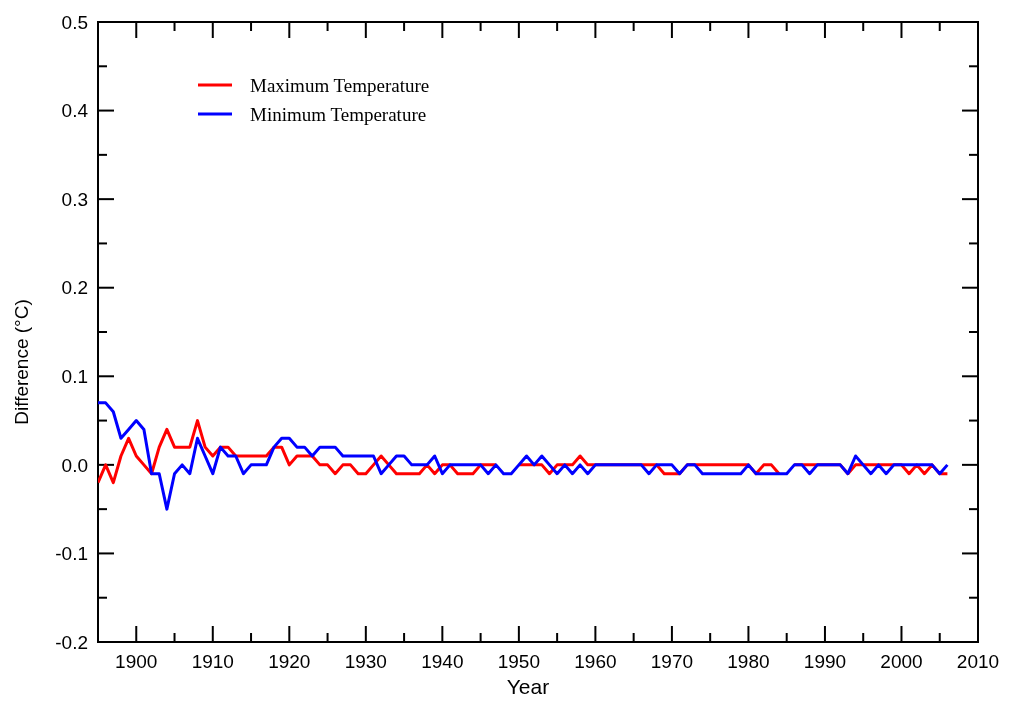 The height and width of the screenshot is (704, 1021). I want to click on y-tick-label: -0.1, so click(71, 554).